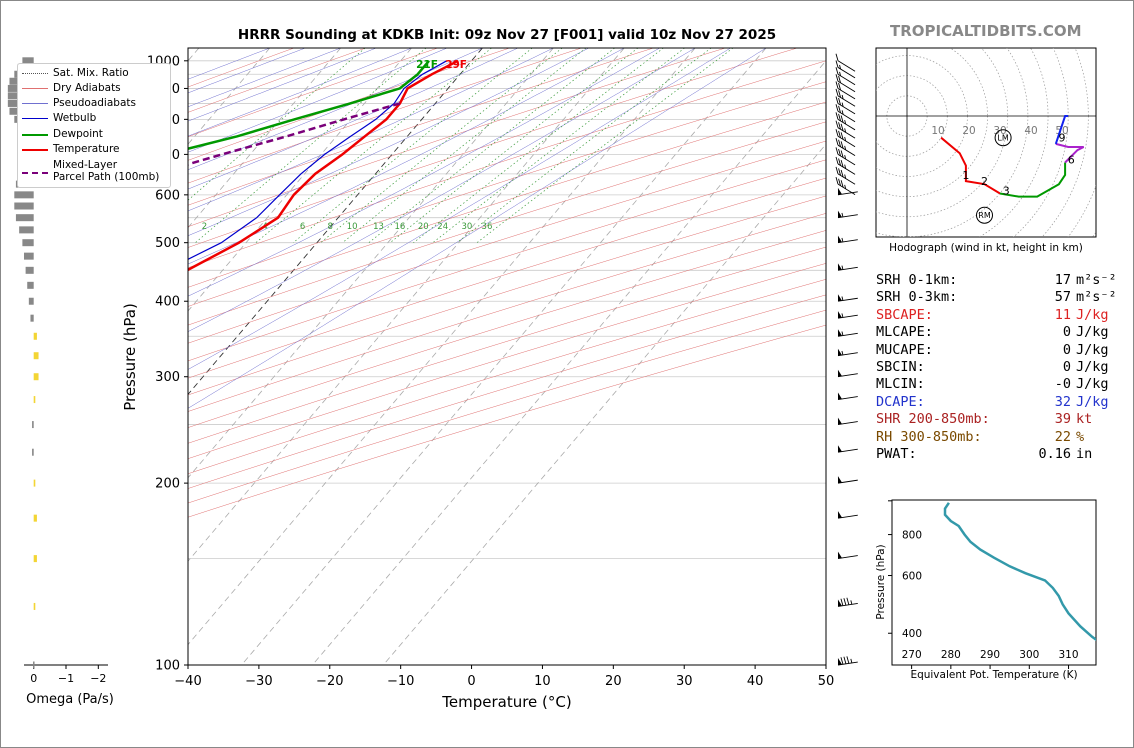  Describe the element at coordinates (1003, 138) in the screenshot. I see `storm-motion-lm-marker` at that location.